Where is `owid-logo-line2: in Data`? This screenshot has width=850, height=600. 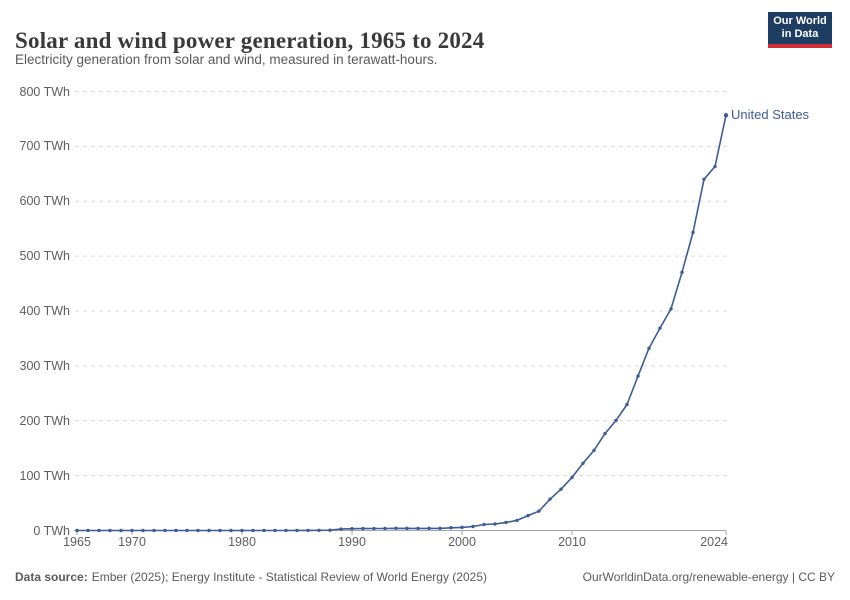
owid-logo-line2: in Data is located at coordinates (800, 34).